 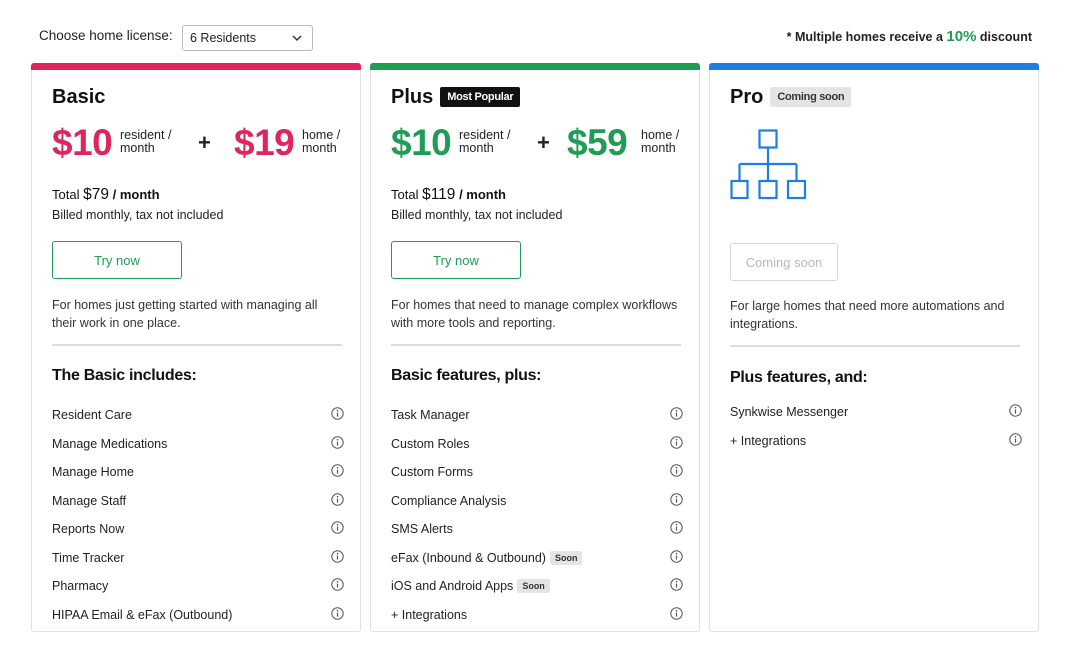 What do you see at coordinates (597, 142) in the screenshot?
I see `home-price: $59` at bounding box center [597, 142].